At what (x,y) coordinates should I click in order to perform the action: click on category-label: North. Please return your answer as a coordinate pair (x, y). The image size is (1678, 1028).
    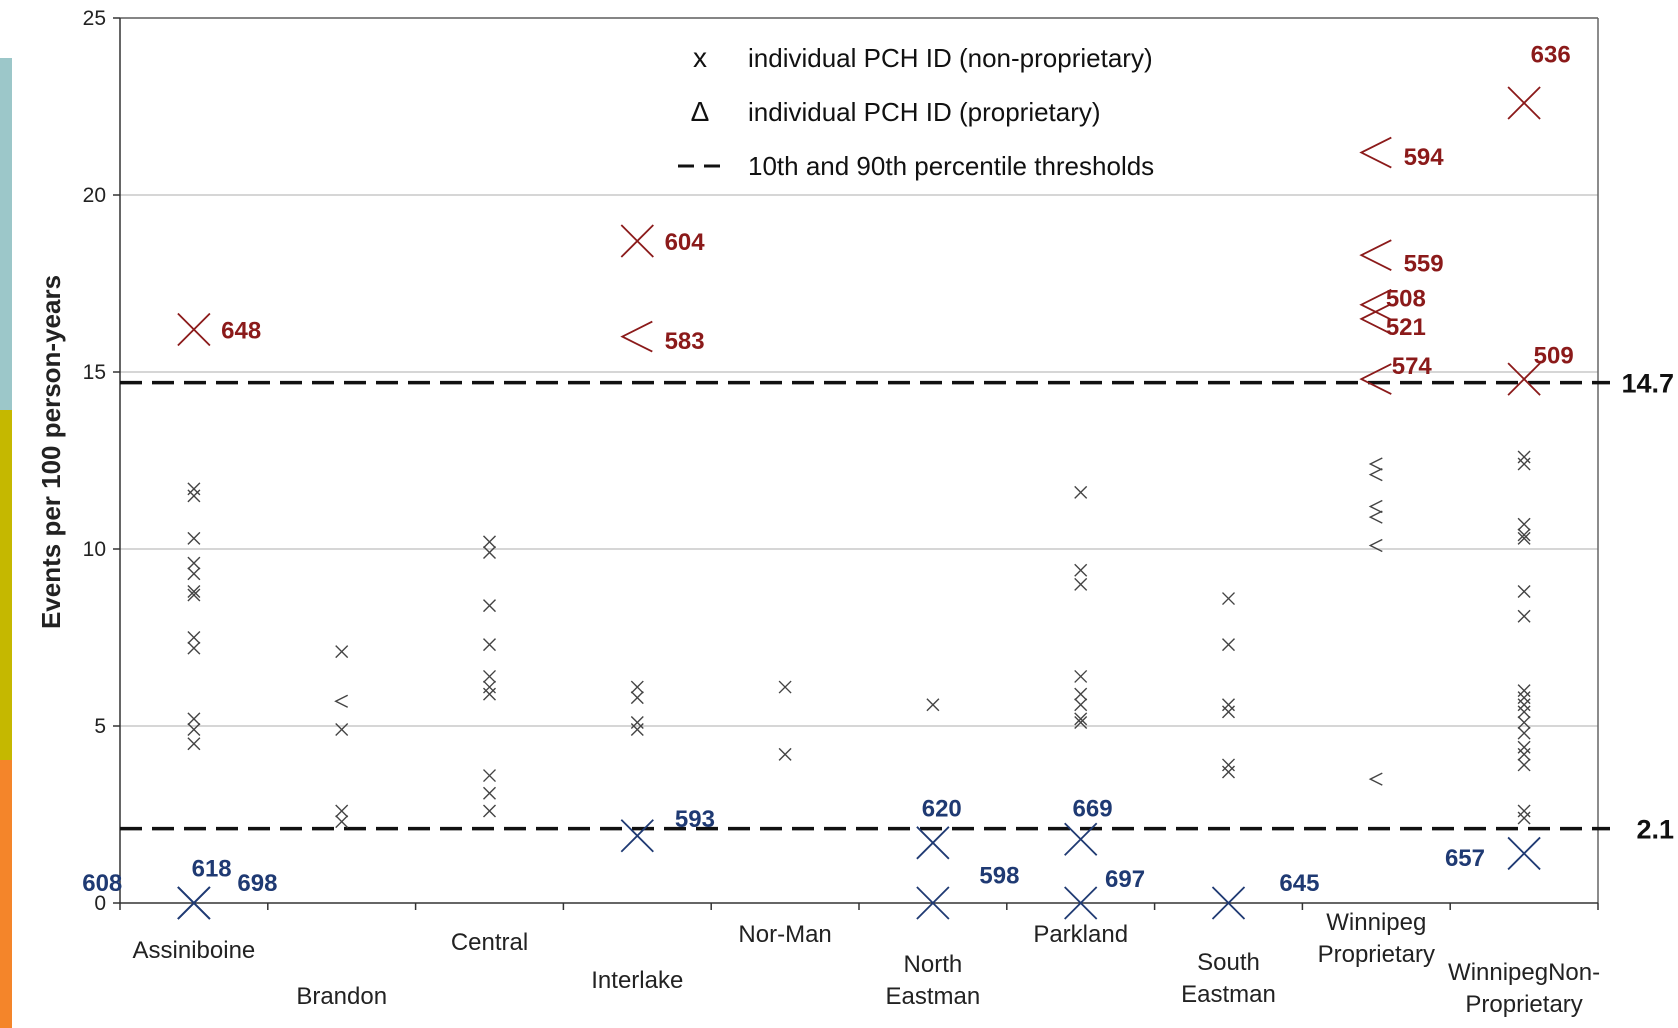
    Looking at the image, I should click on (933, 964).